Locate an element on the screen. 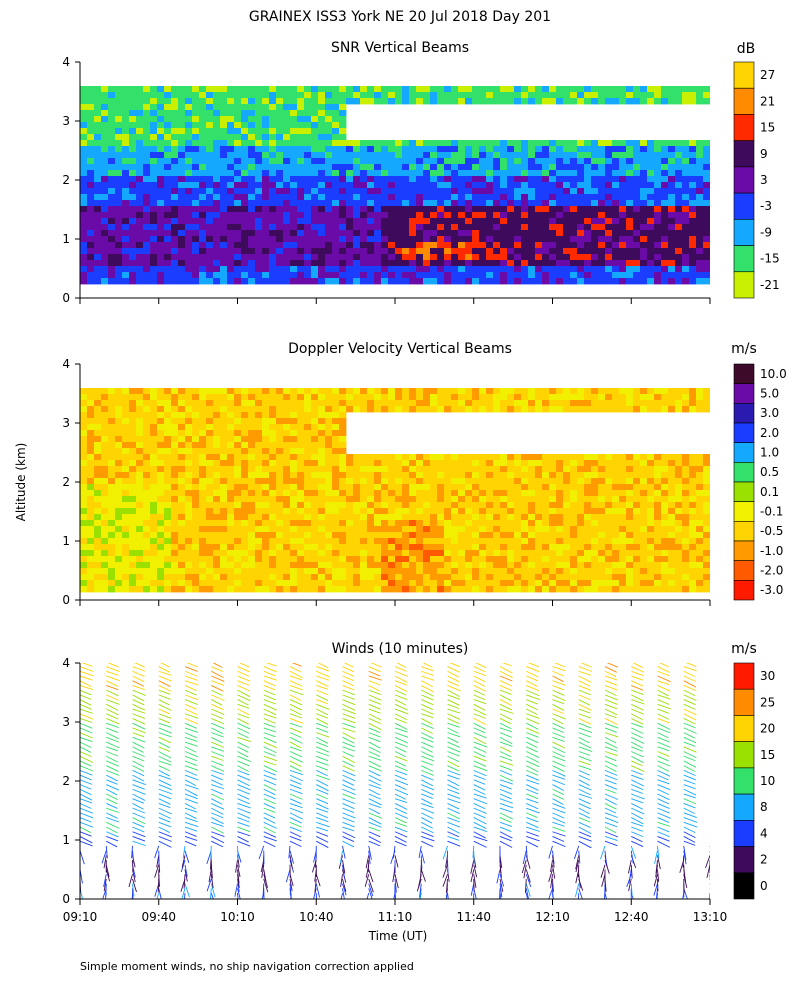 The height and width of the screenshot is (1000, 800). x-tick-label: 10:10 is located at coordinates (237, 917).